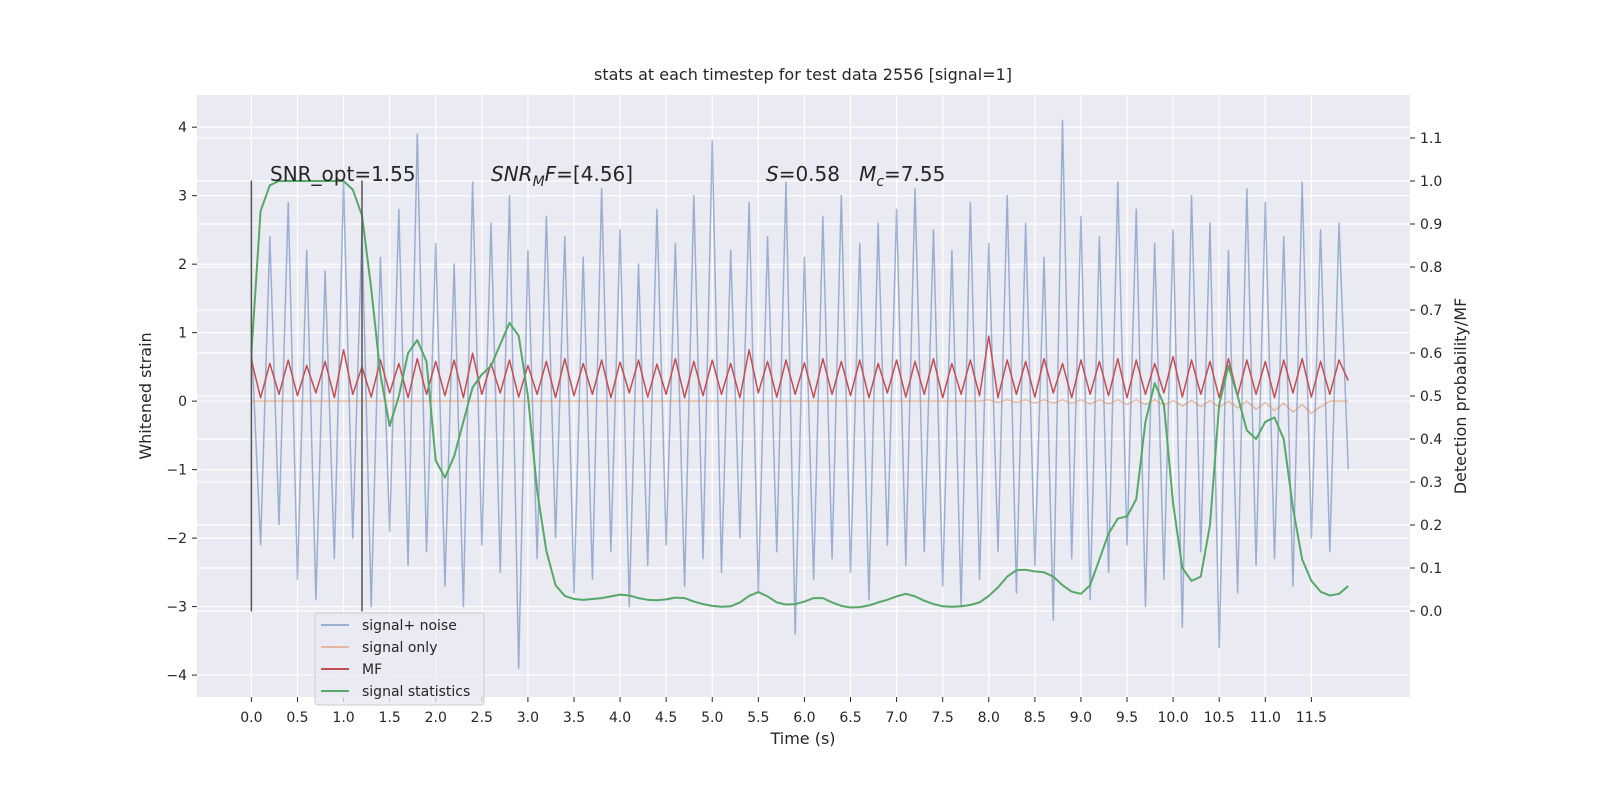 The image size is (1600, 800). I want to click on y-tick-label: −2, so click(176, 539).